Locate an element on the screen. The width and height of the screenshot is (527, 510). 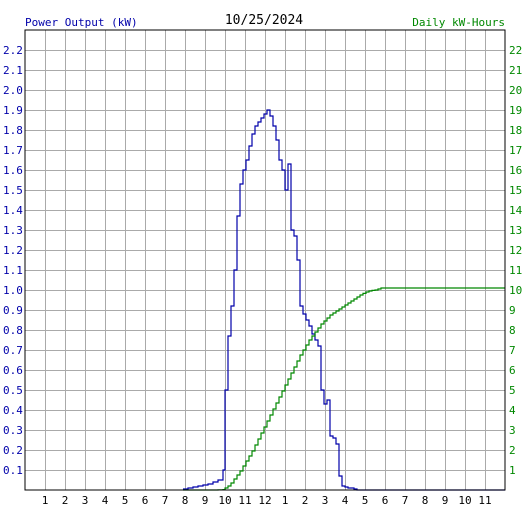
x-tick-labels: 1 2 3 4 5 6 7 8 9 10 11 12 1 2 3 4 5 6 7 8 9 10 11 is located at coordinates (267, 500).